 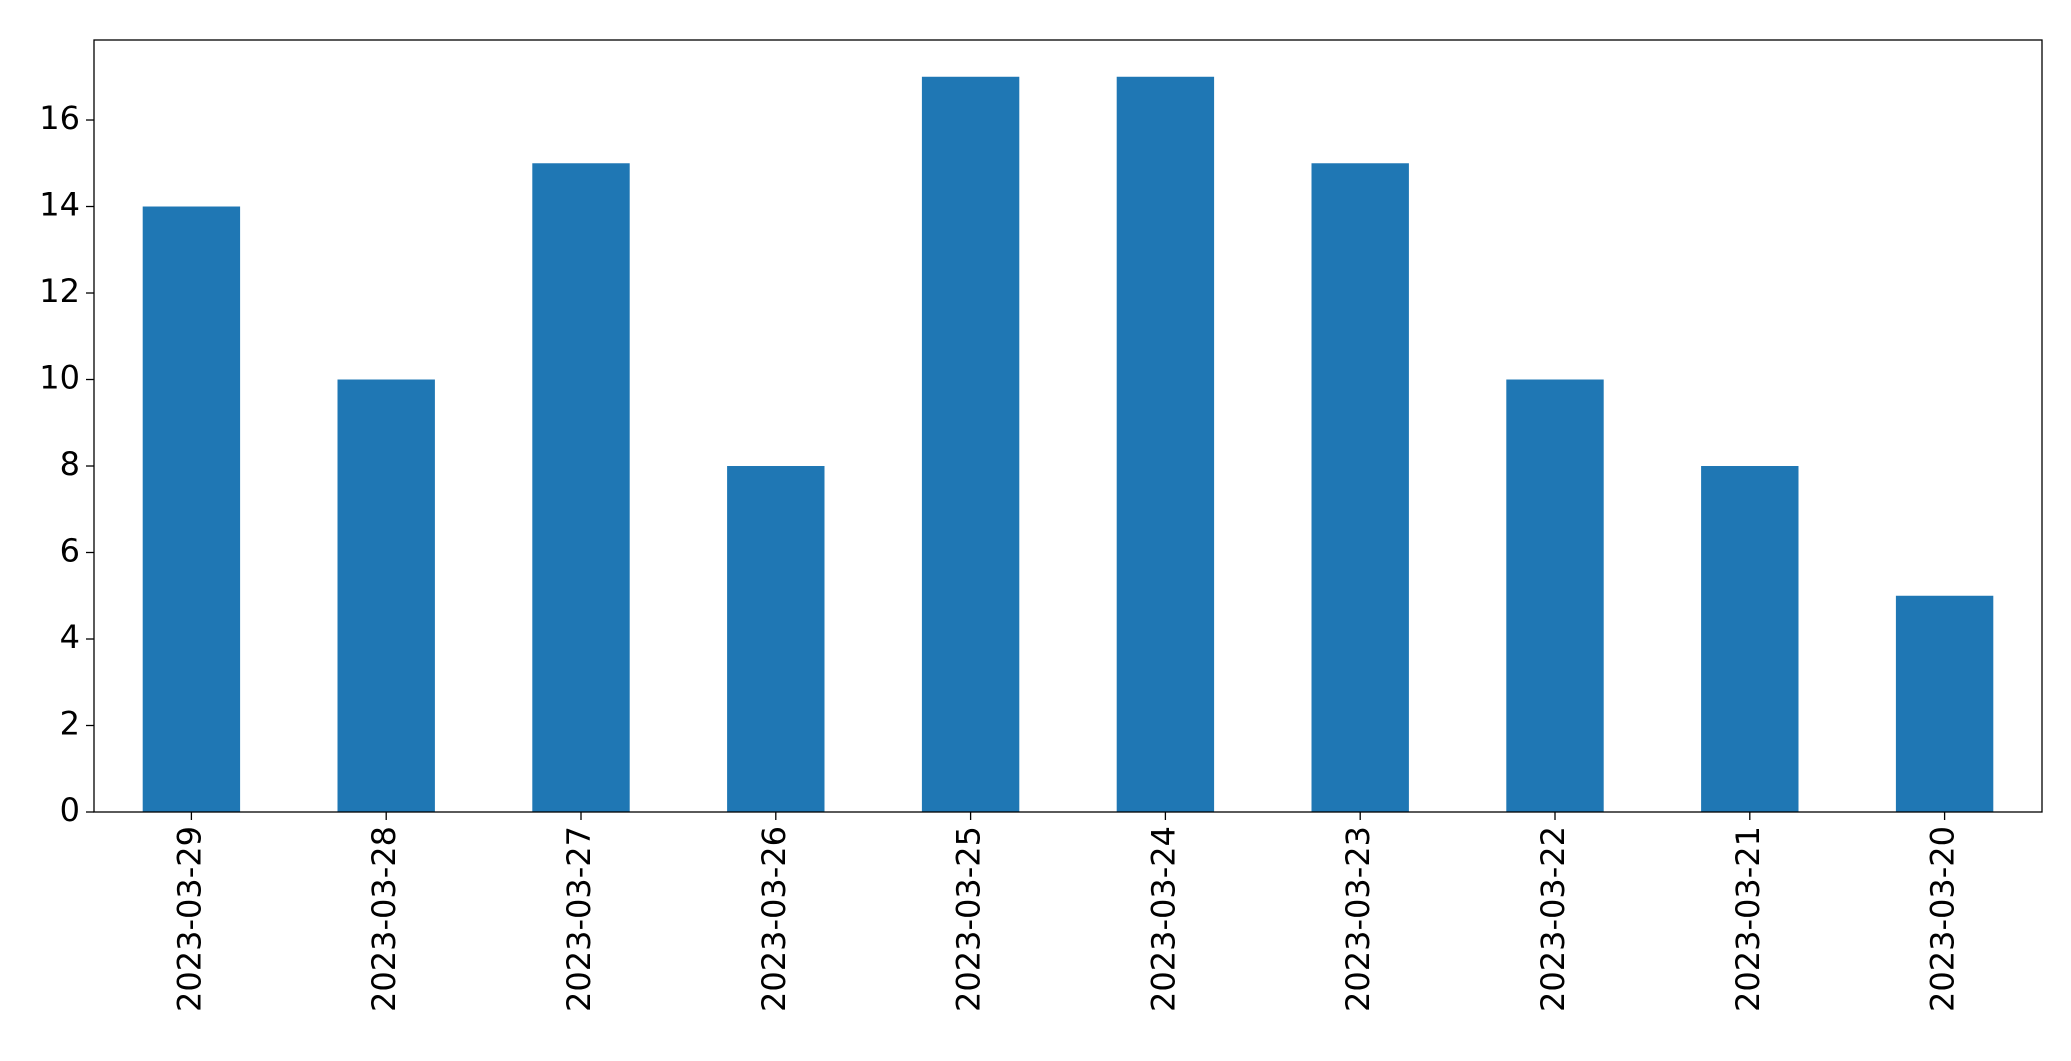 I want to click on x-tick-label: 2023-03-26, so click(x=774, y=919).